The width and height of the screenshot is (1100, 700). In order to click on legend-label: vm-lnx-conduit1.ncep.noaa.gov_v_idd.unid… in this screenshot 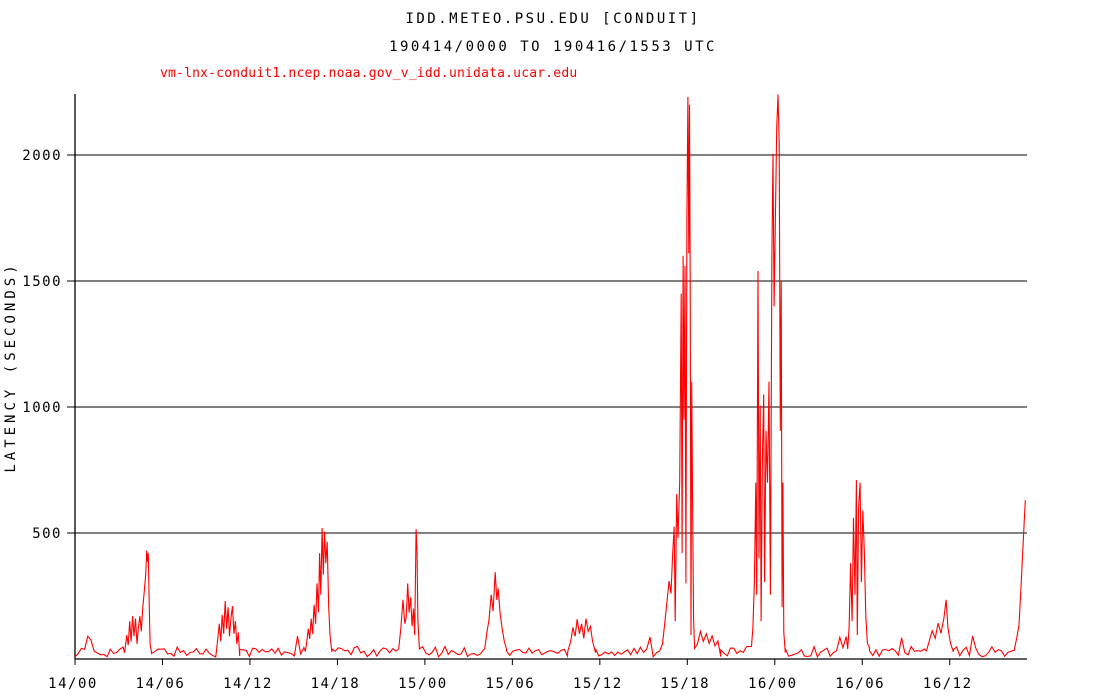, I will do `click(369, 73)`.